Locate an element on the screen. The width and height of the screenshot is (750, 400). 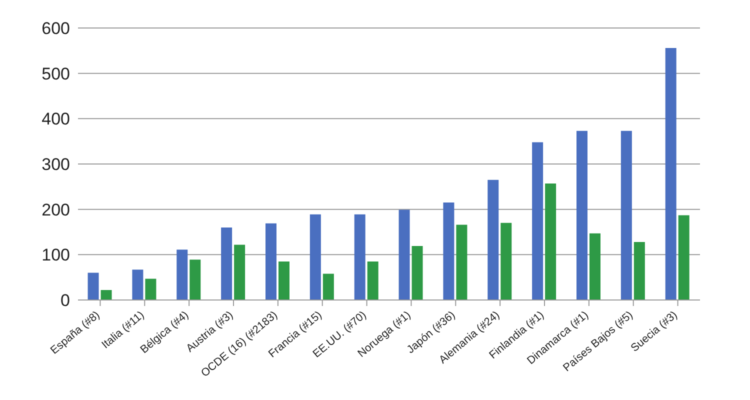
y-tick-label: 600 is located at coordinates (56, 28).